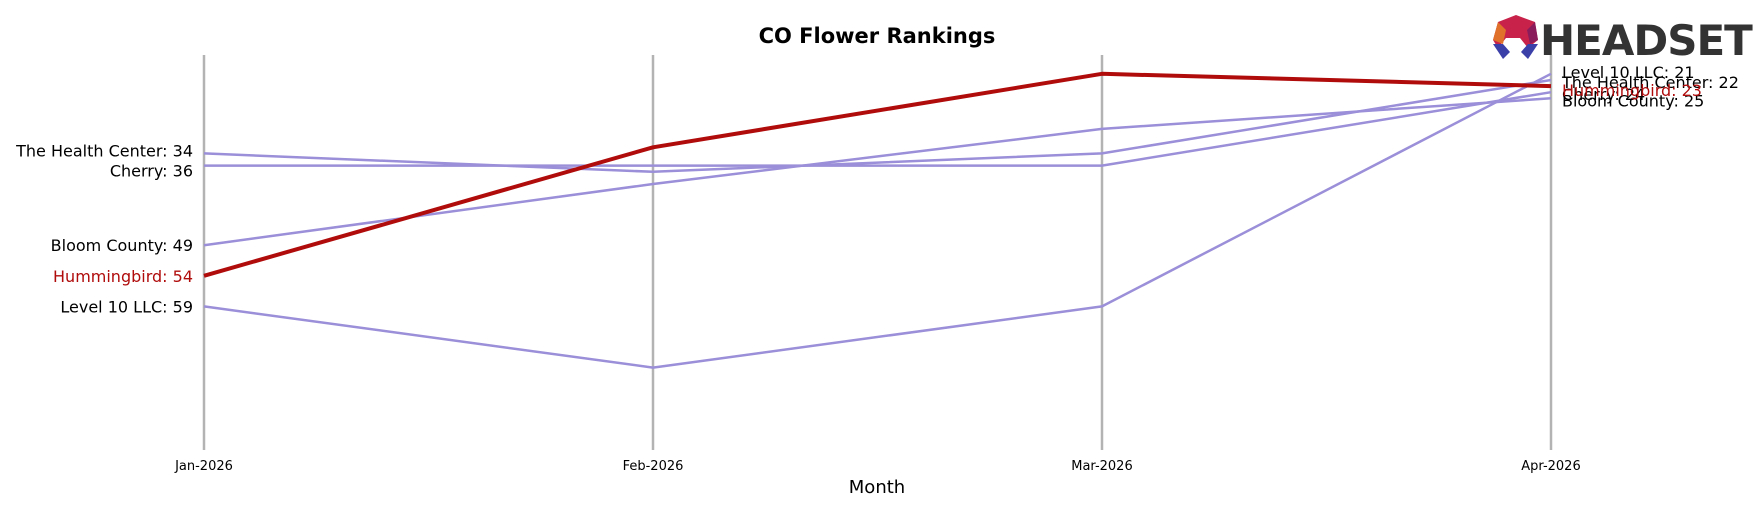  I want to click on end-label-level-10-llc: Level 10 LLC: 21, so click(1628, 72).